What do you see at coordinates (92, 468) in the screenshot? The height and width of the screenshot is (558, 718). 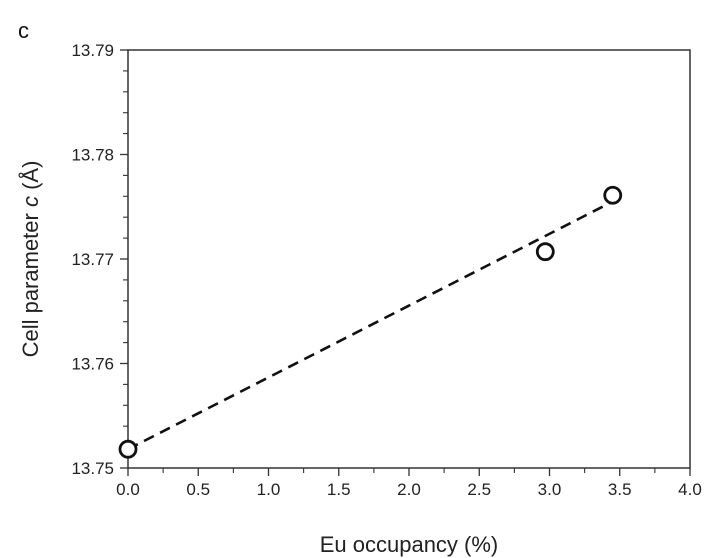 I see `y-tick-label: 13.75` at bounding box center [92, 468].